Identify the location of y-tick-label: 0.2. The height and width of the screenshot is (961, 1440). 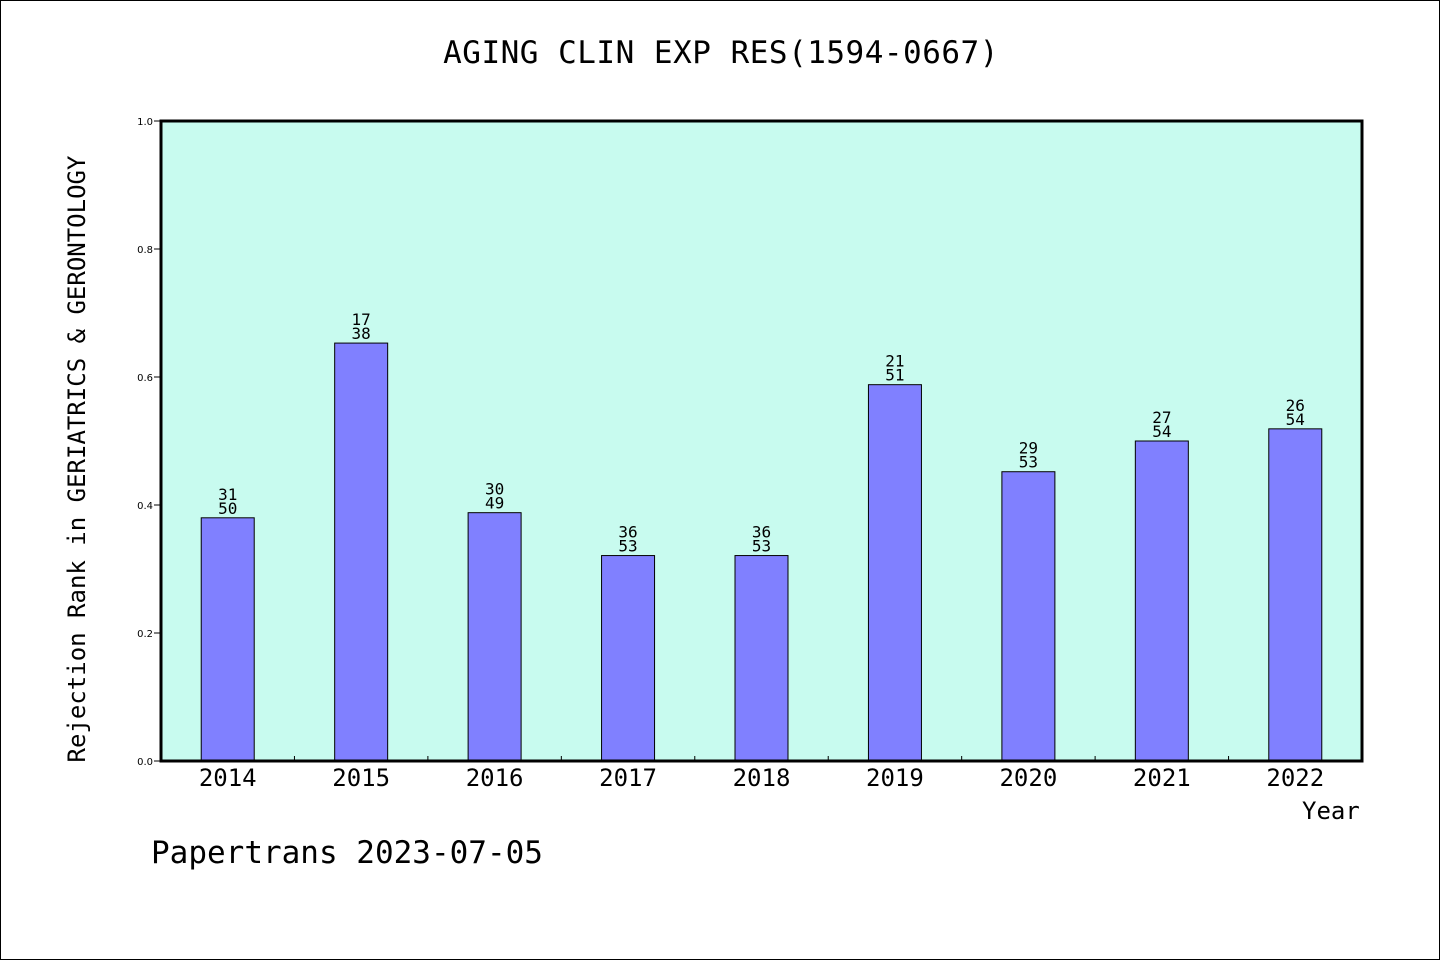
(145, 634).